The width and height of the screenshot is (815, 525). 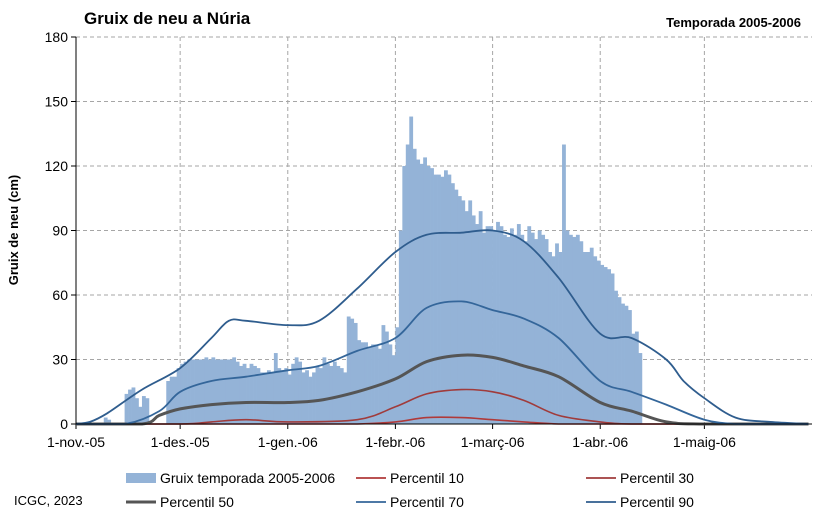 What do you see at coordinates (57, 166) in the screenshot?
I see `y-tick-label: 120` at bounding box center [57, 166].